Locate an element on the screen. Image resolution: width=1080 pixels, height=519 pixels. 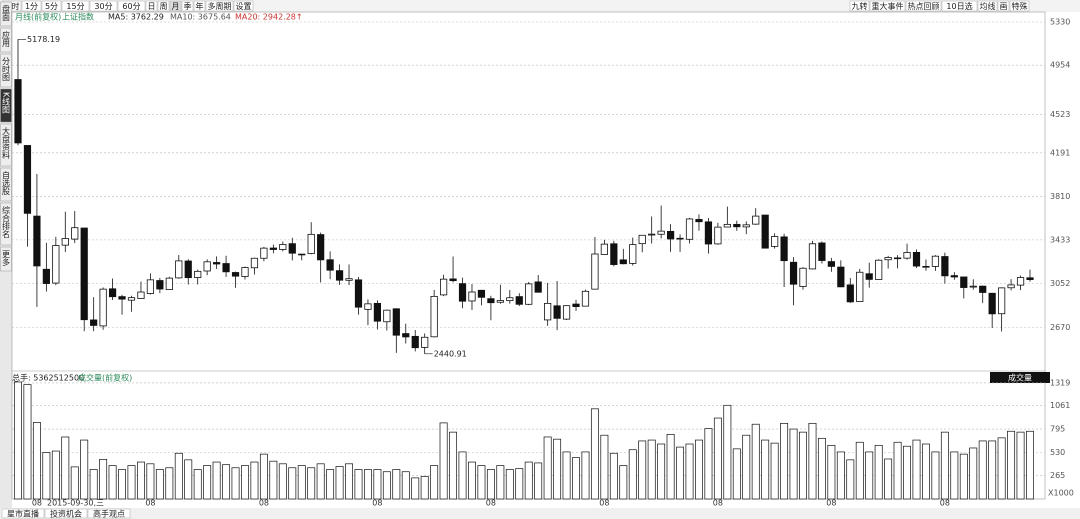
toolbar-label: 周 is located at coordinates (164, 6).